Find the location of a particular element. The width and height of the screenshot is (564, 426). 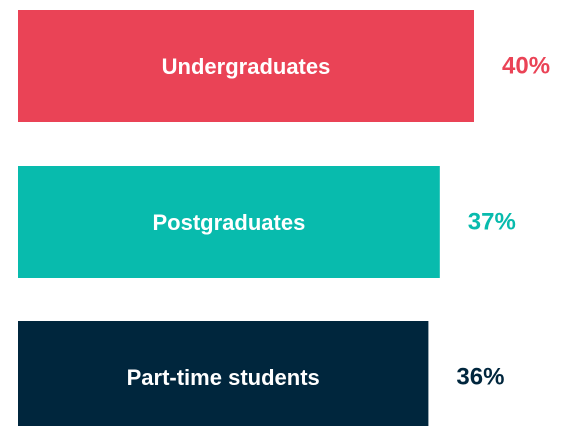

value-label: 40% is located at coordinates (526, 65).